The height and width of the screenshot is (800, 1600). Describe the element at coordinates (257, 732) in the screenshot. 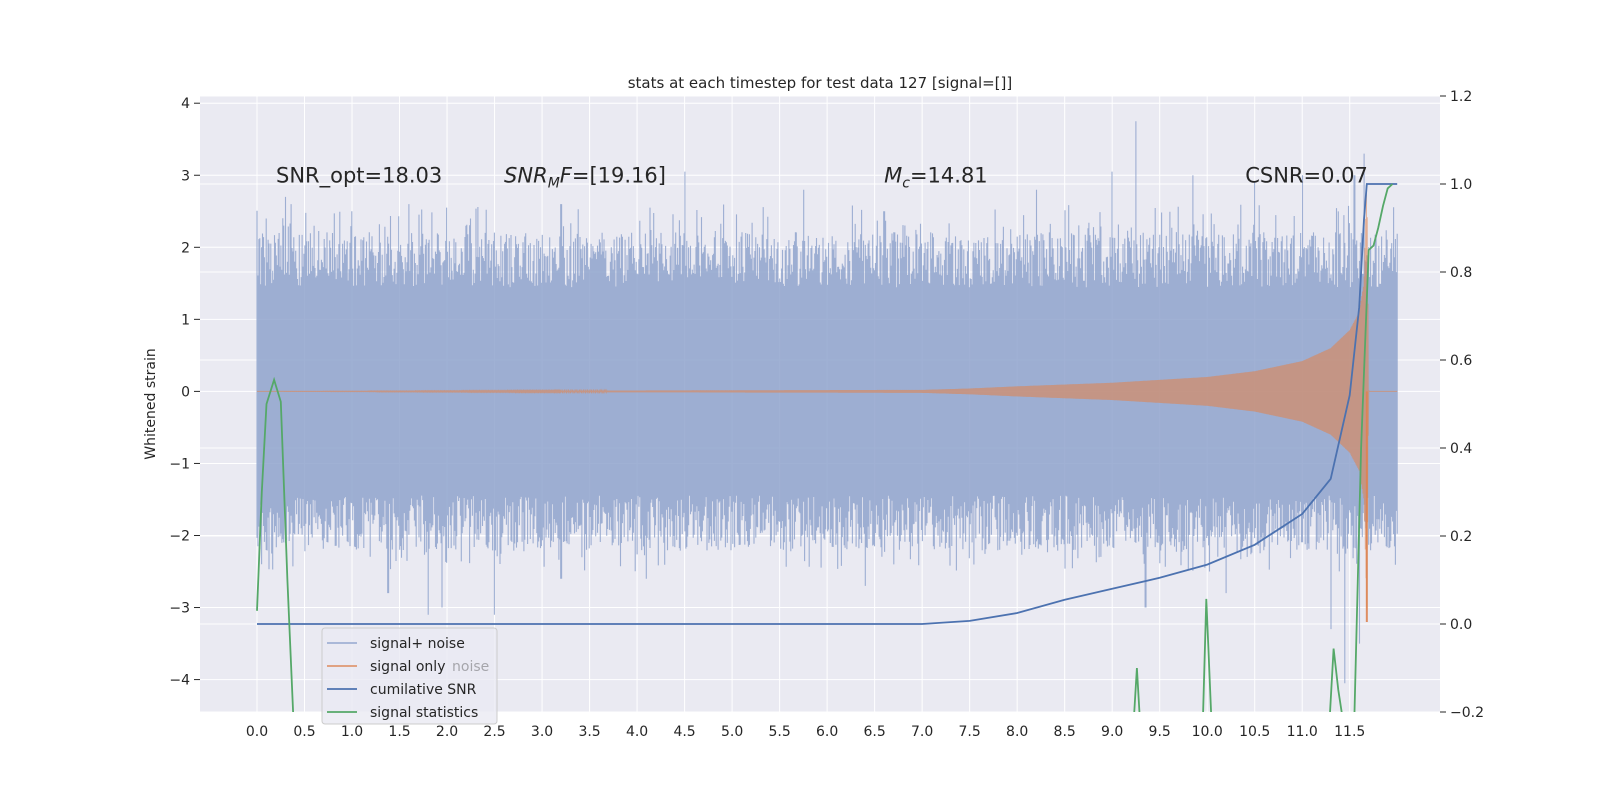

I see `x-tick-label: 0.0` at that location.